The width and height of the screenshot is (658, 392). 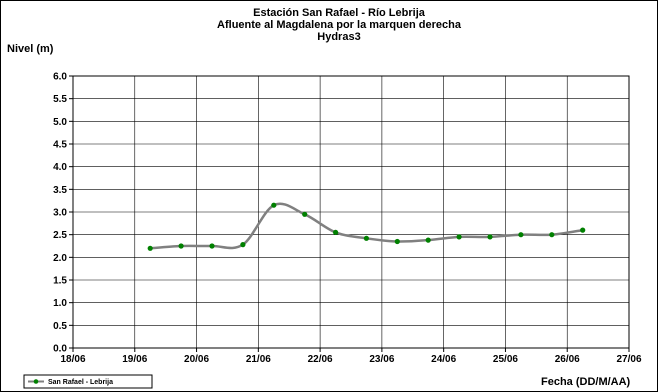 What do you see at coordinates (567, 359) in the screenshot?
I see `x-tick-label: 26/06` at bounding box center [567, 359].